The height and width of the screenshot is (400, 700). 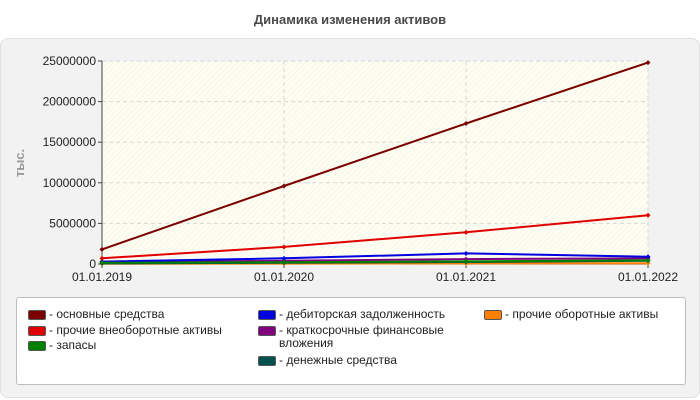 What do you see at coordinates (107, 314) in the screenshot?
I see `legend-label: - основные средства` at bounding box center [107, 314].